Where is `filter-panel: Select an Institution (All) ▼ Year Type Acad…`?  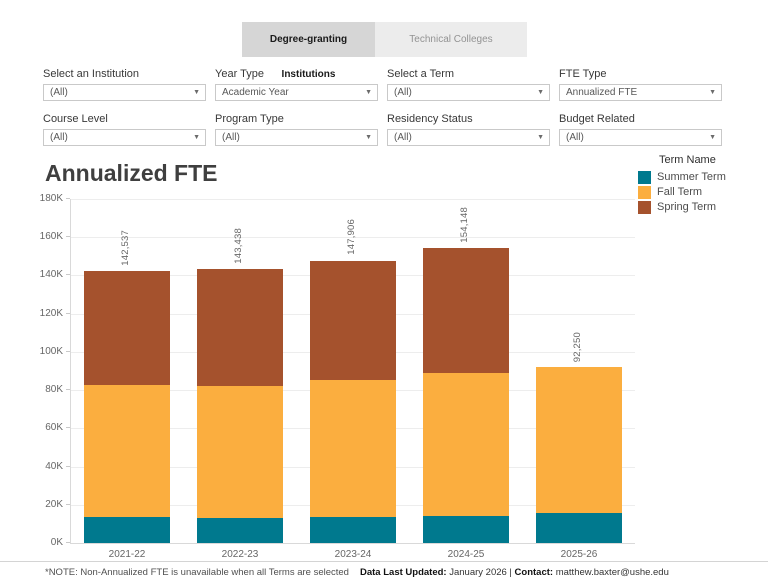
filter-panel: Select an Institution (All) ▼ Year Type Acad… is located at coordinates (382, 107).